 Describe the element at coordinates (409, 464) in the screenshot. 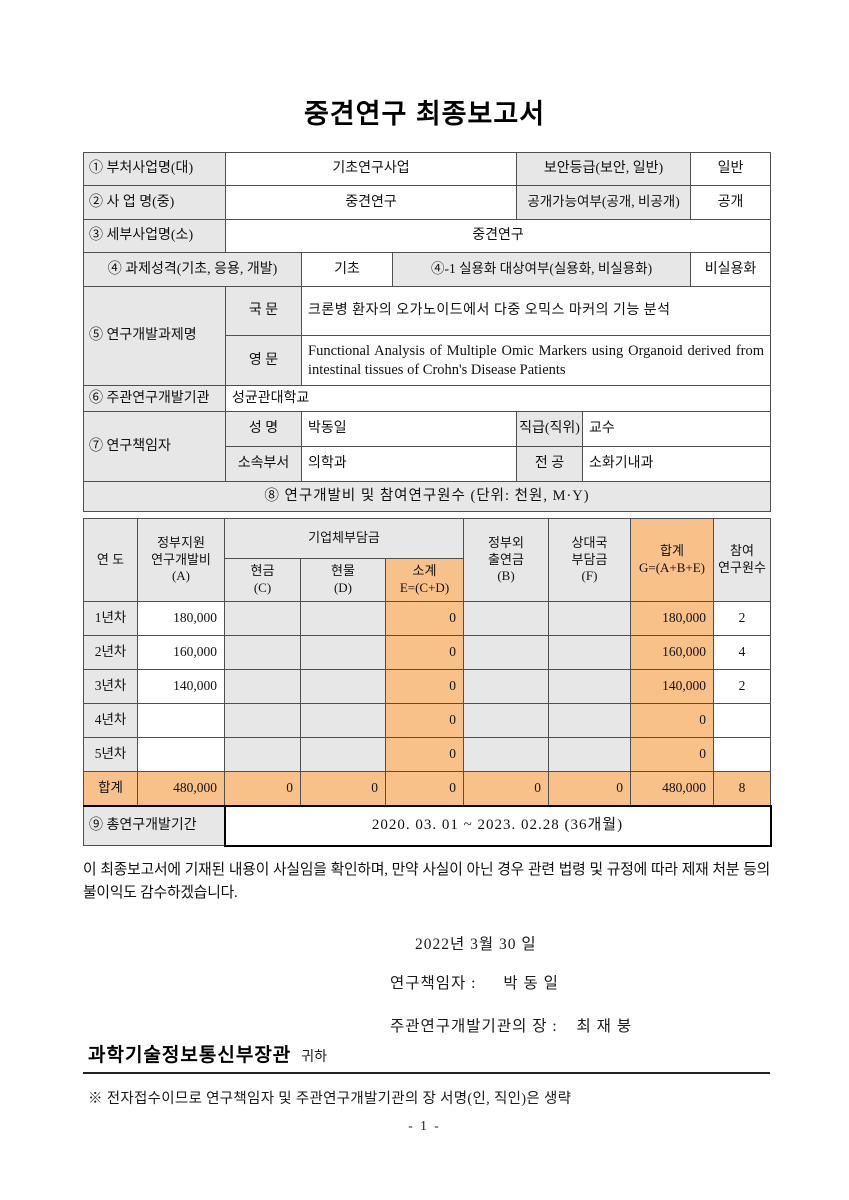

I see `pi-dept-value: 의학과` at that location.